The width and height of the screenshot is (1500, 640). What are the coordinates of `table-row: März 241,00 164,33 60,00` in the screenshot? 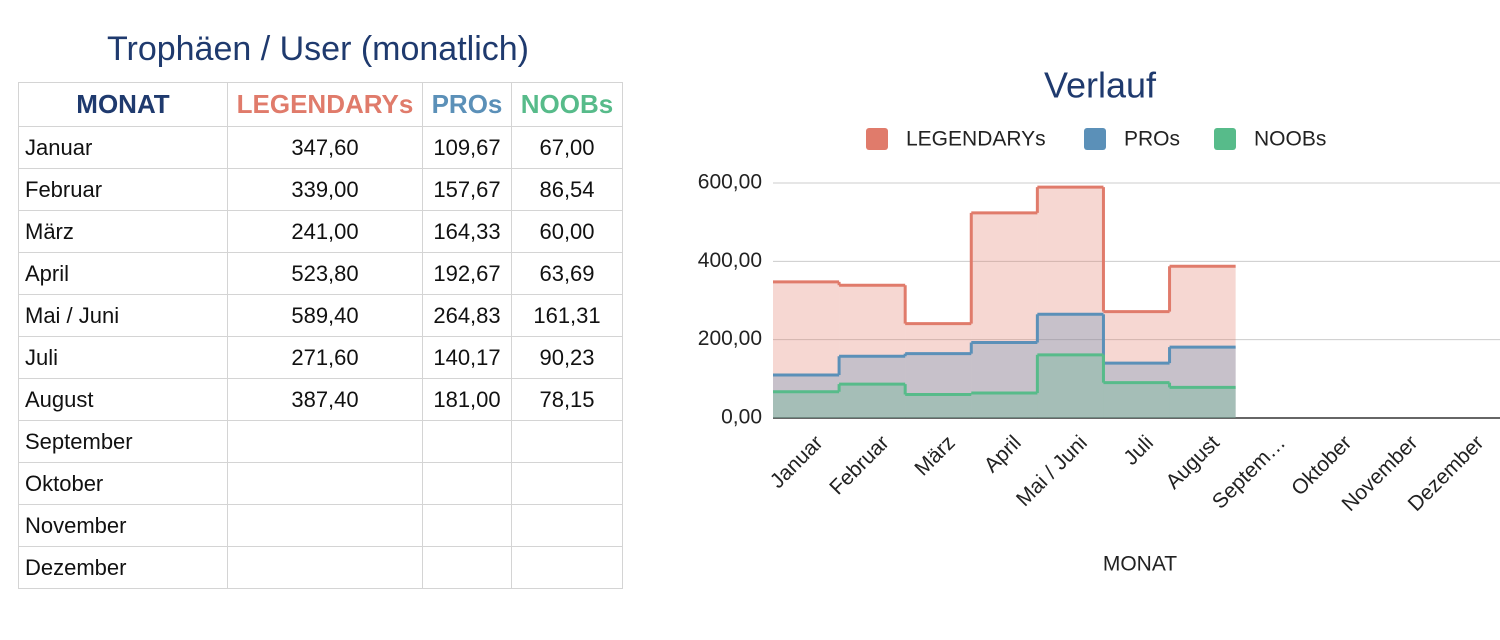 It's located at (320, 231).